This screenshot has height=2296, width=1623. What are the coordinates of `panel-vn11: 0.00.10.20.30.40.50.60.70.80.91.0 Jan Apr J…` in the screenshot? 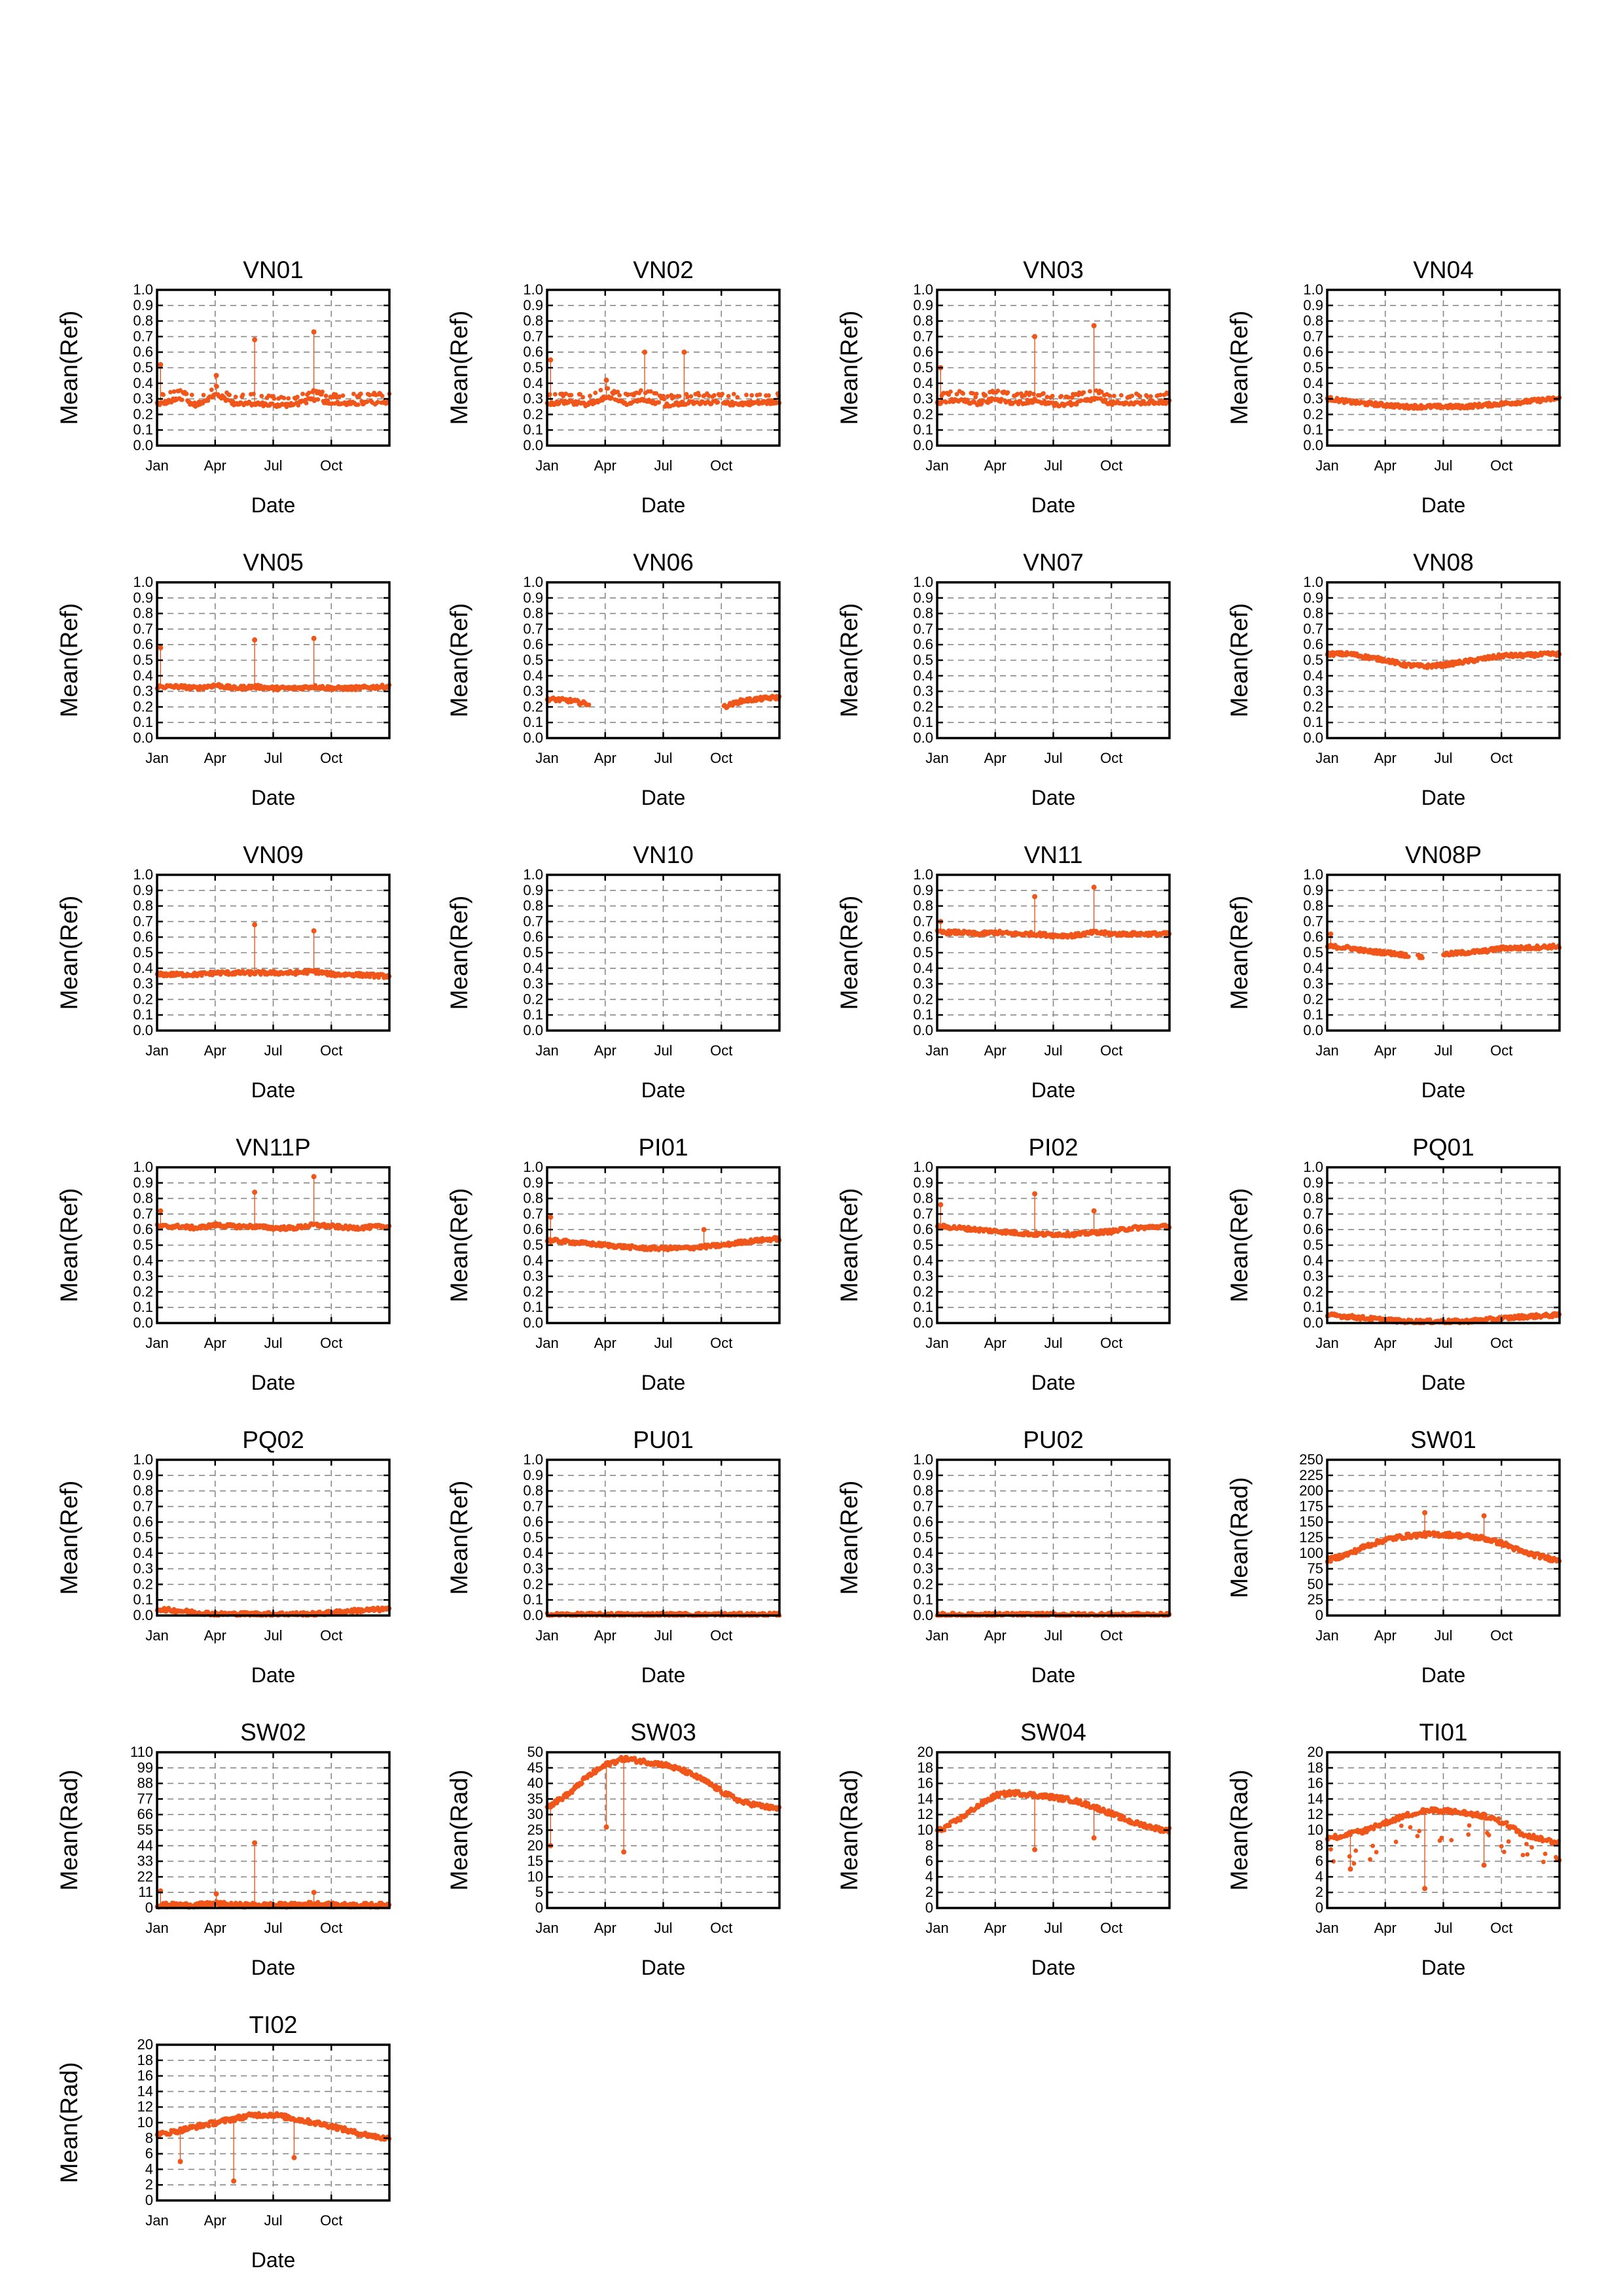 It's located at (1004, 972).